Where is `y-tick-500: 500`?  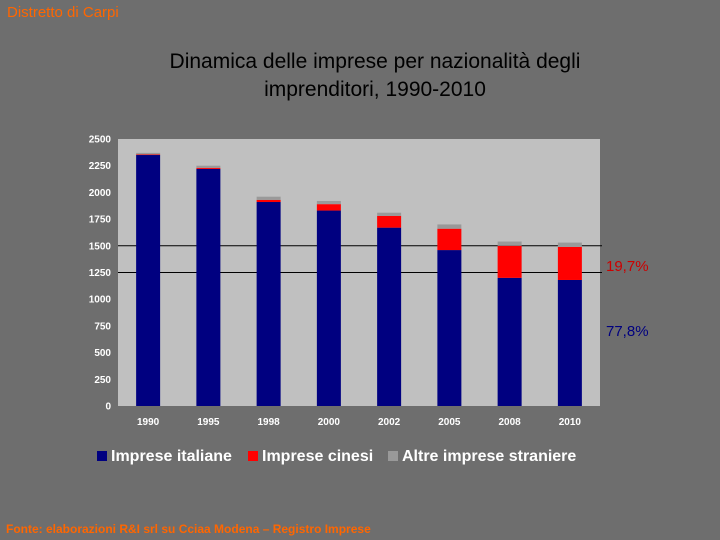 y-tick-500: 500 is located at coordinates (102, 353).